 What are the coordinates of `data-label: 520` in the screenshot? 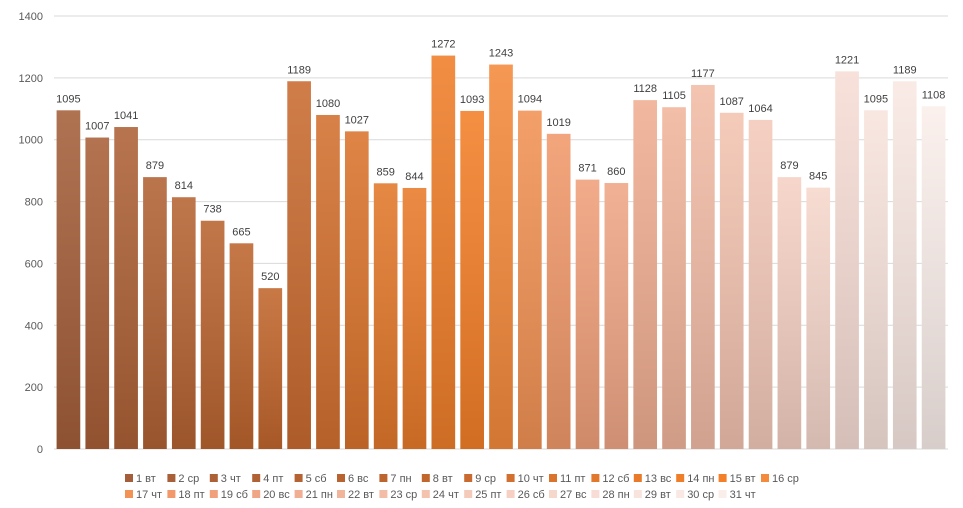 It's located at (270, 277).